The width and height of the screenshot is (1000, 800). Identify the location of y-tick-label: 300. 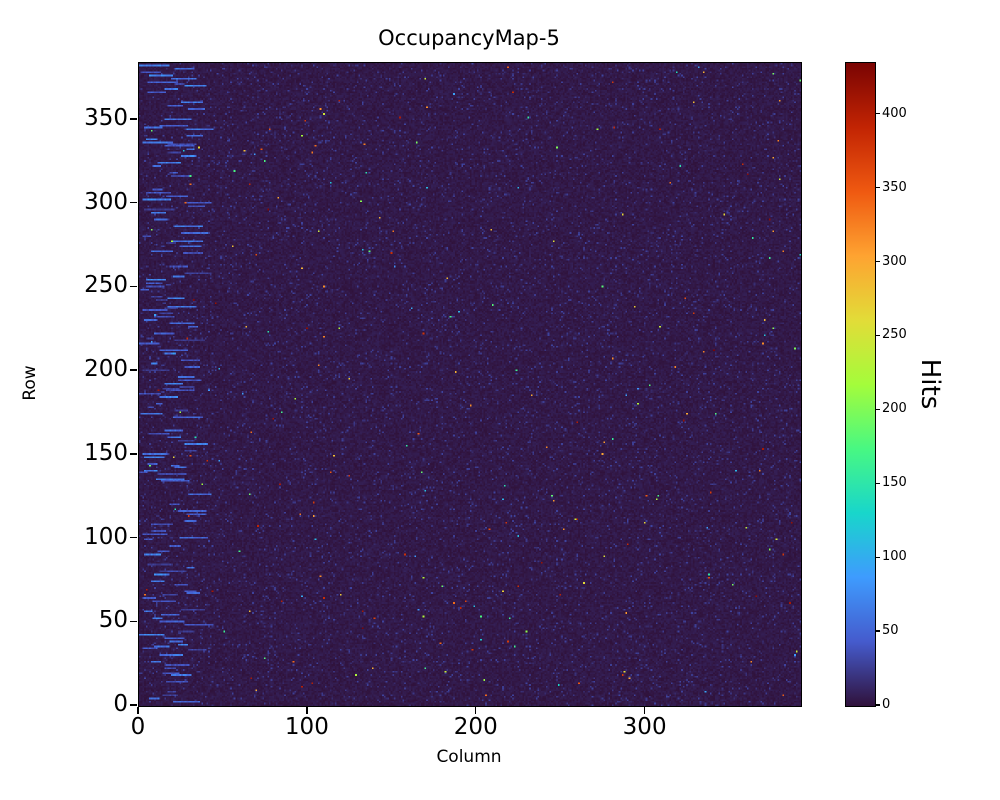
(106, 201).